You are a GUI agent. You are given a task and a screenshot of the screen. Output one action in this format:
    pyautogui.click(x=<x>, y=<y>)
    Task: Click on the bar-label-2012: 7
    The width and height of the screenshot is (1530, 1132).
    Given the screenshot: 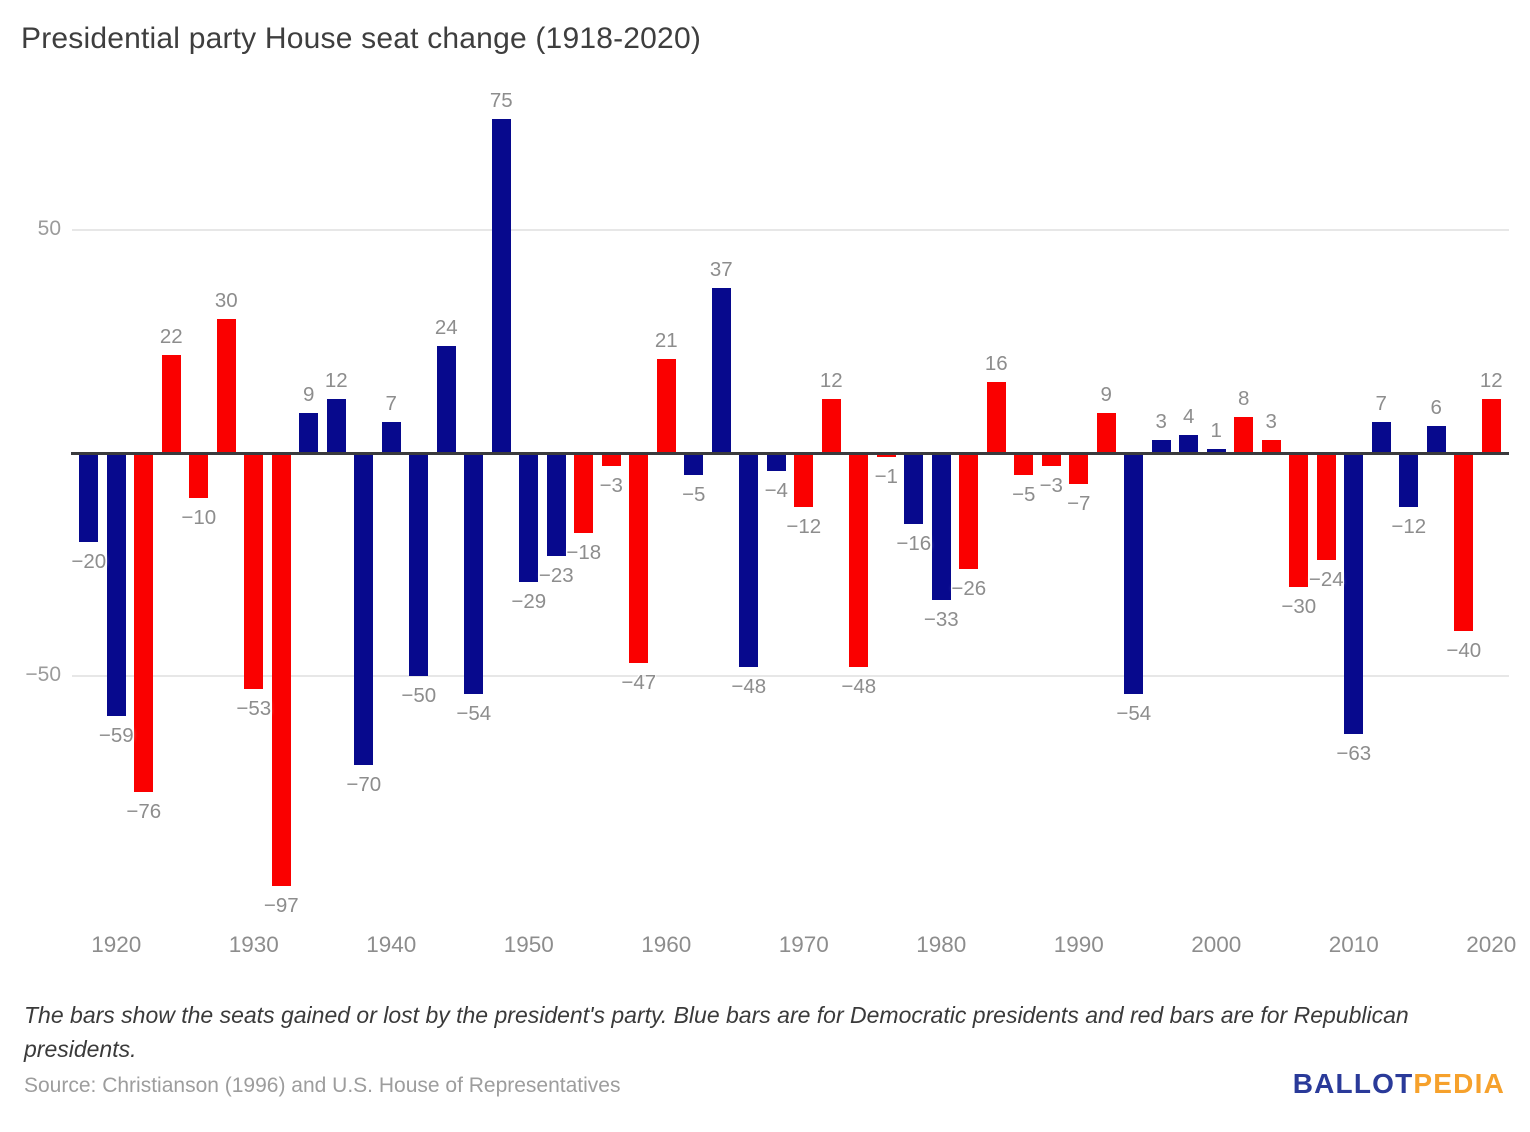 What is the action you would take?
    pyautogui.click(x=1381, y=403)
    